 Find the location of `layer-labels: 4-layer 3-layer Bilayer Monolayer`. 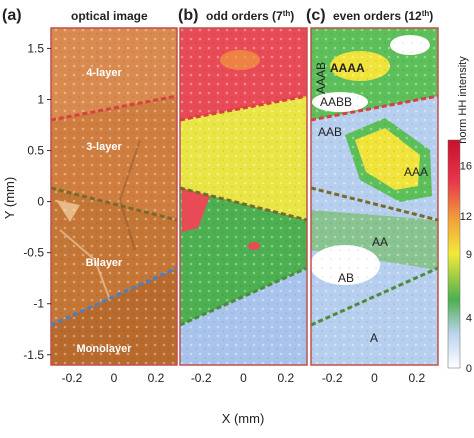

layer-labels: 4-layer 3-layer Bilayer Monolayer is located at coordinates (104, 211).